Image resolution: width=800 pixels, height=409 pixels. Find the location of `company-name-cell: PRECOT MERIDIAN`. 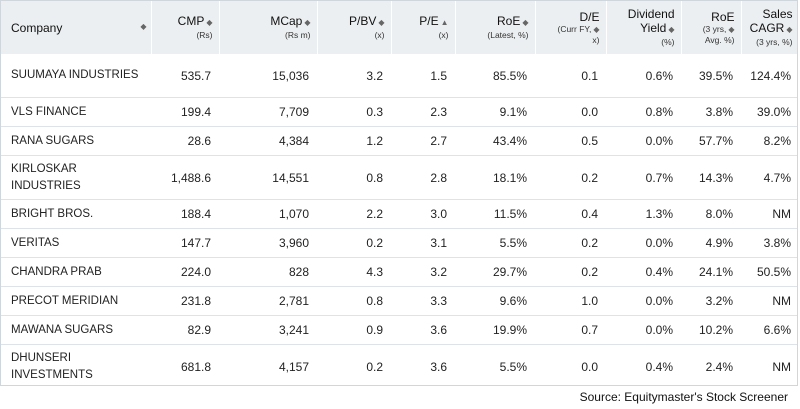

company-name-cell: PRECOT MERIDIAN is located at coordinates (76, 301).